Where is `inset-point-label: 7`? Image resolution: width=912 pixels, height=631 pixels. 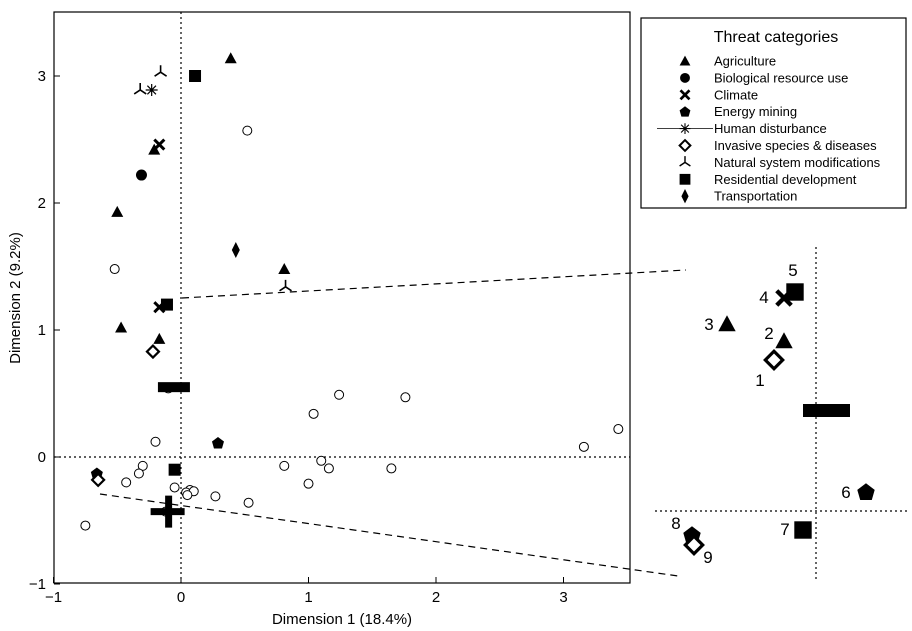 inset-point-label: 7 is located at coordinates (784, 529).